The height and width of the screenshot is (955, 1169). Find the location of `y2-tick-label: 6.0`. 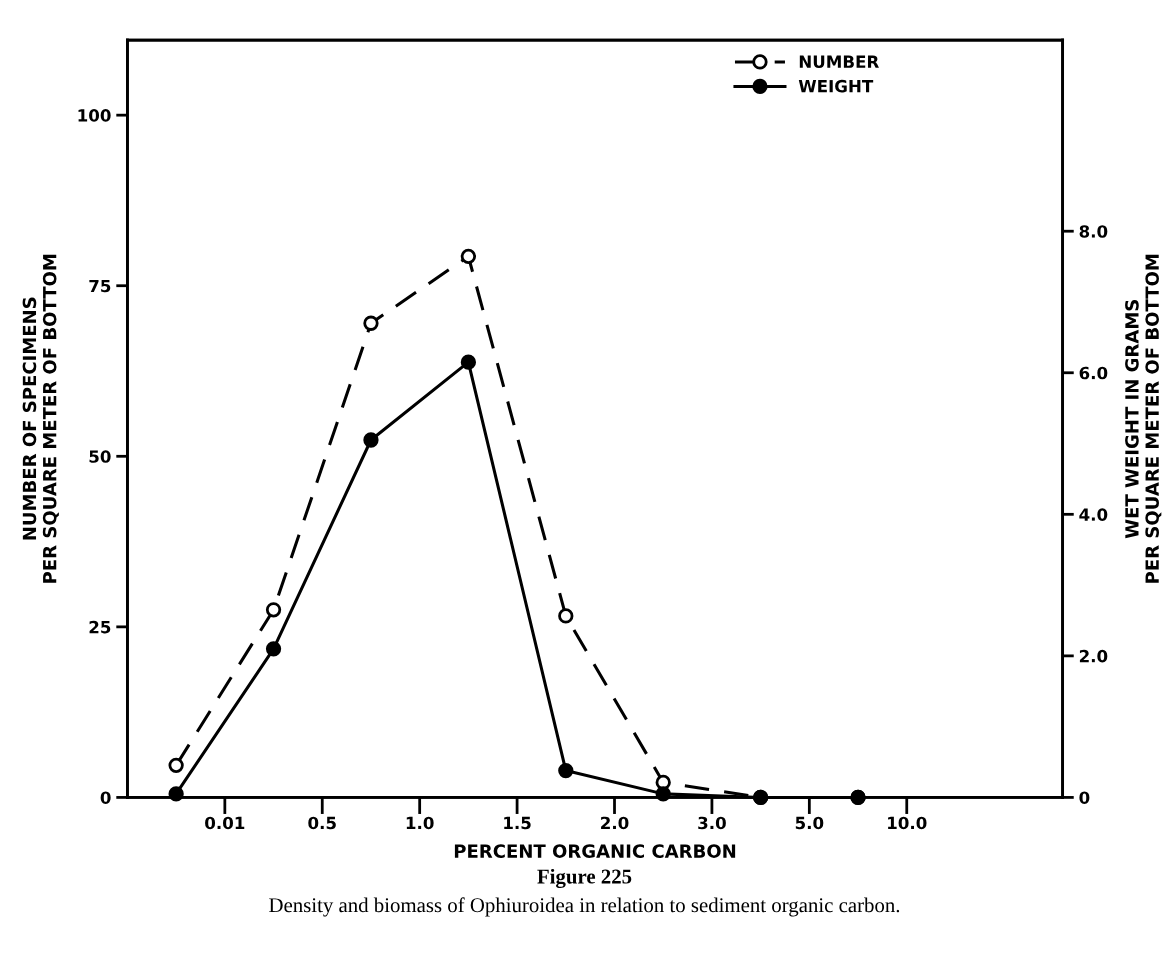

y2-tick-label: 6.0 is located at coordinates (1093, 373).